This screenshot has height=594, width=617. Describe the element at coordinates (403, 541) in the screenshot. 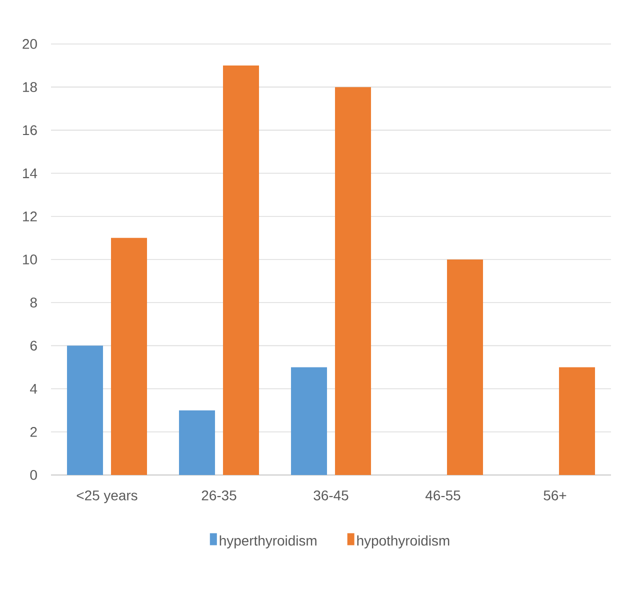

I see `legend-label: hypothyroidism` at that location.